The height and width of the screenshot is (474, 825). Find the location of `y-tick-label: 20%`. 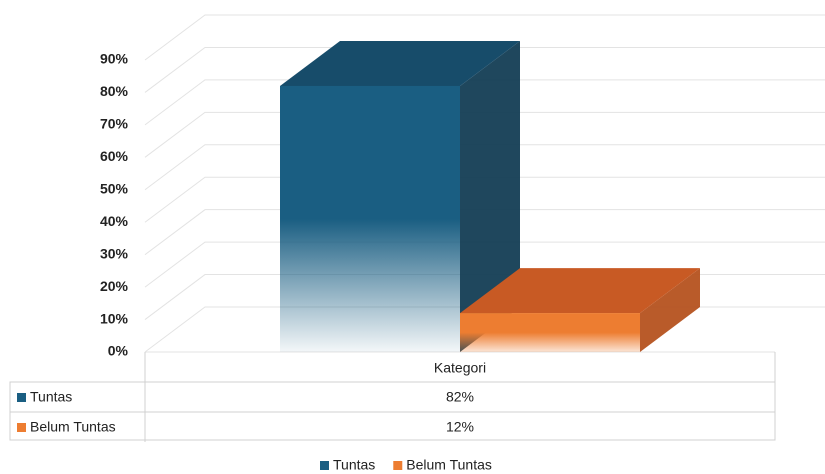

y-tick-label: 20% is located at coordinates (114, 286).